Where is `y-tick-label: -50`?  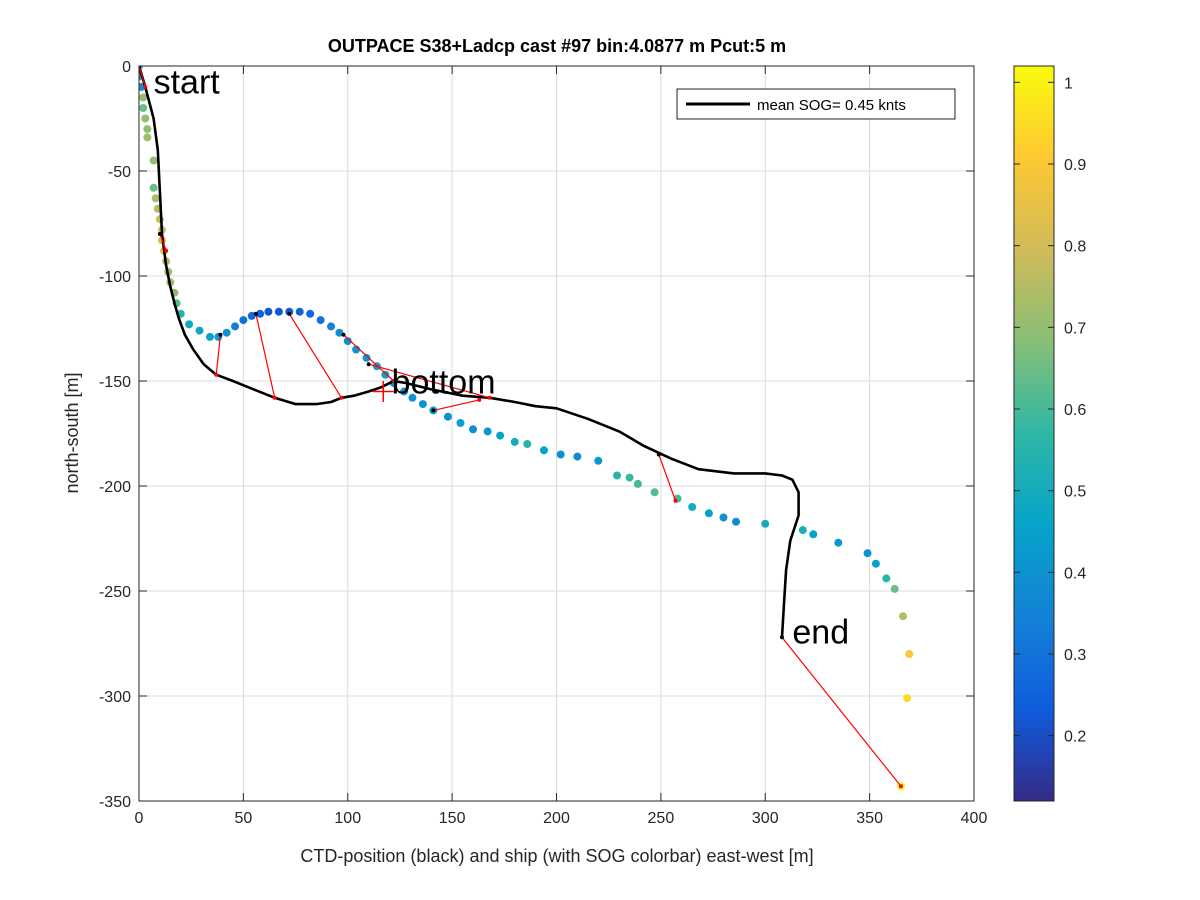 y-tick-label: -50 is located at coordinates (119, 172).